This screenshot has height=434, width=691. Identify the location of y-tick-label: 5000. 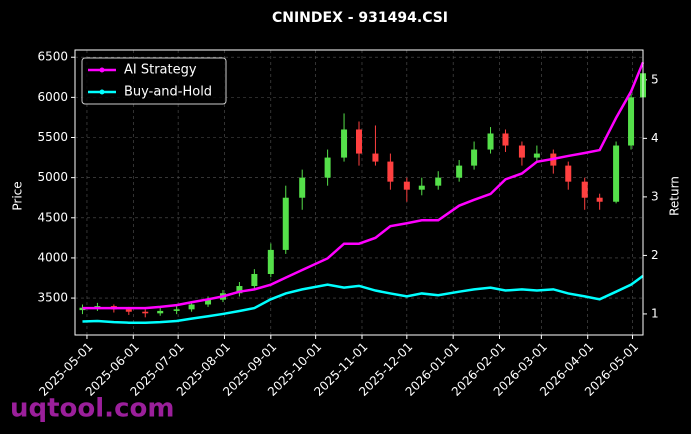
(52, 177).